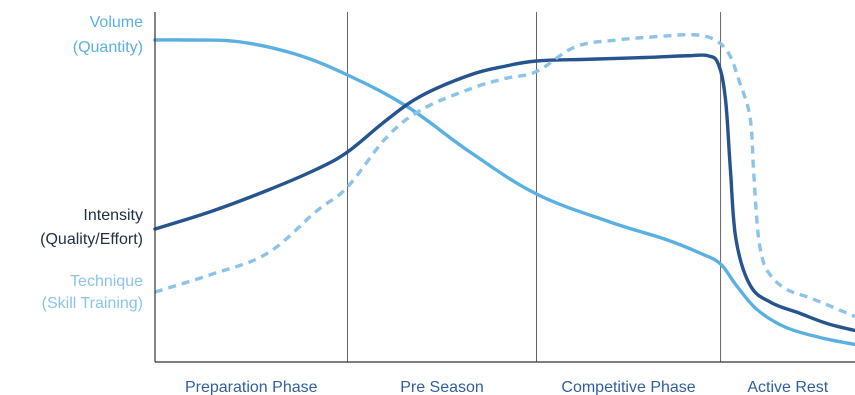 Image resolution: width=855 pixels, height=395 pixels. I want to click on series-label-name: Volume, so click(116, 22).